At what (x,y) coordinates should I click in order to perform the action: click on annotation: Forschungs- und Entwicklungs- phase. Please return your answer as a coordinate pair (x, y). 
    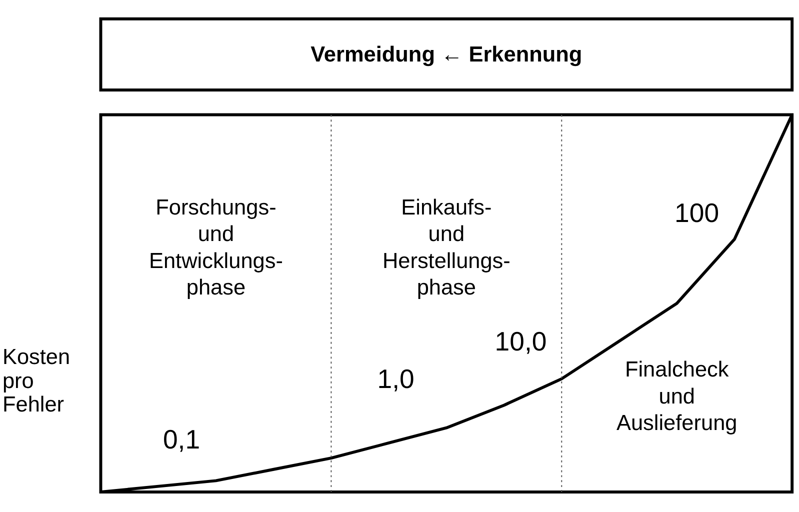
    Looking at the image, I should click on (215, 247).